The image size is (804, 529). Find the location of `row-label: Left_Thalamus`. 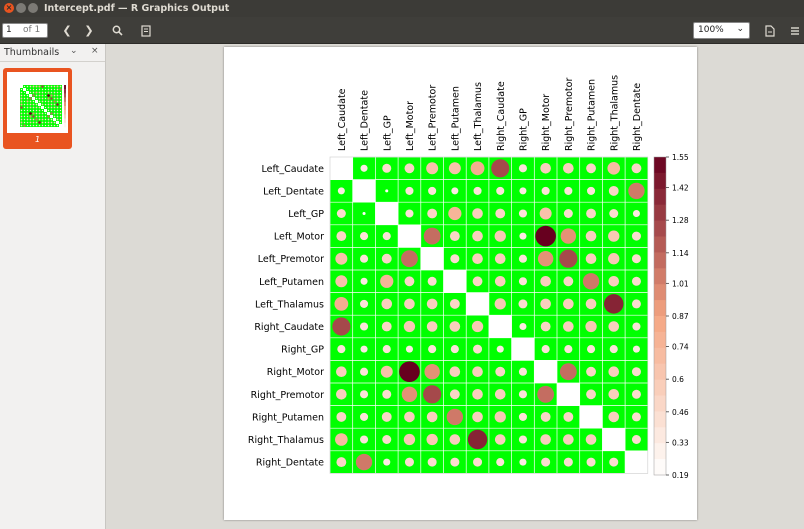

row-label: Left_Thalamus is located at coordinates (289, 304).